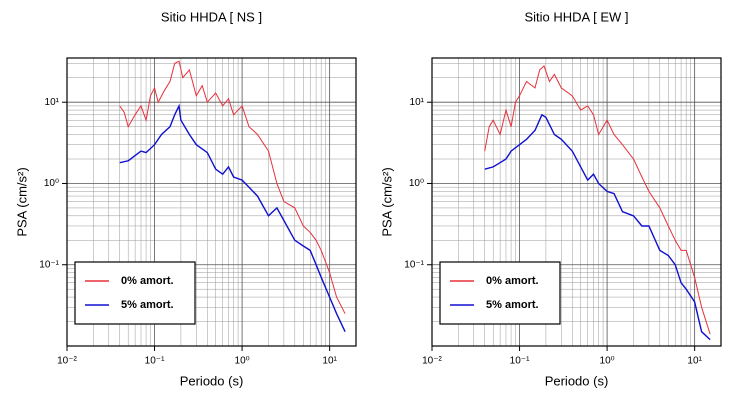 Image resolution: width=730 pixels, height=400 pixels. I want to click on chart-title: Sitio HHDA [ NS ], so click(211, 16).